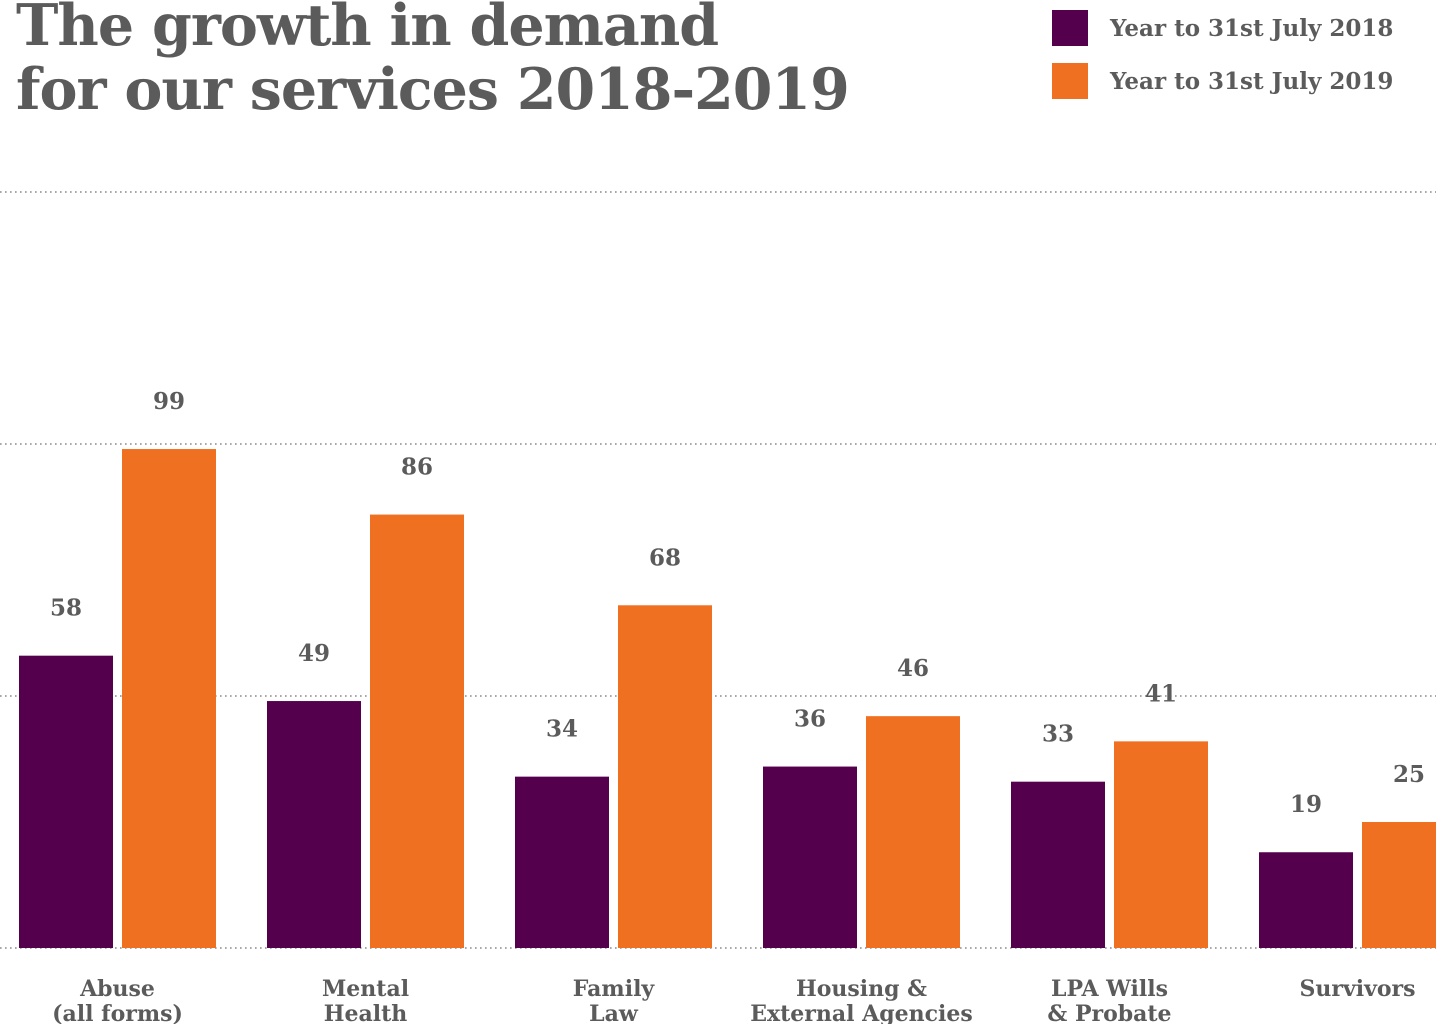 The width and height of the screenshot is (1436, 1024). I want to click on legend-label-2019: Year to 31st July 2019, so click(1252, 81).